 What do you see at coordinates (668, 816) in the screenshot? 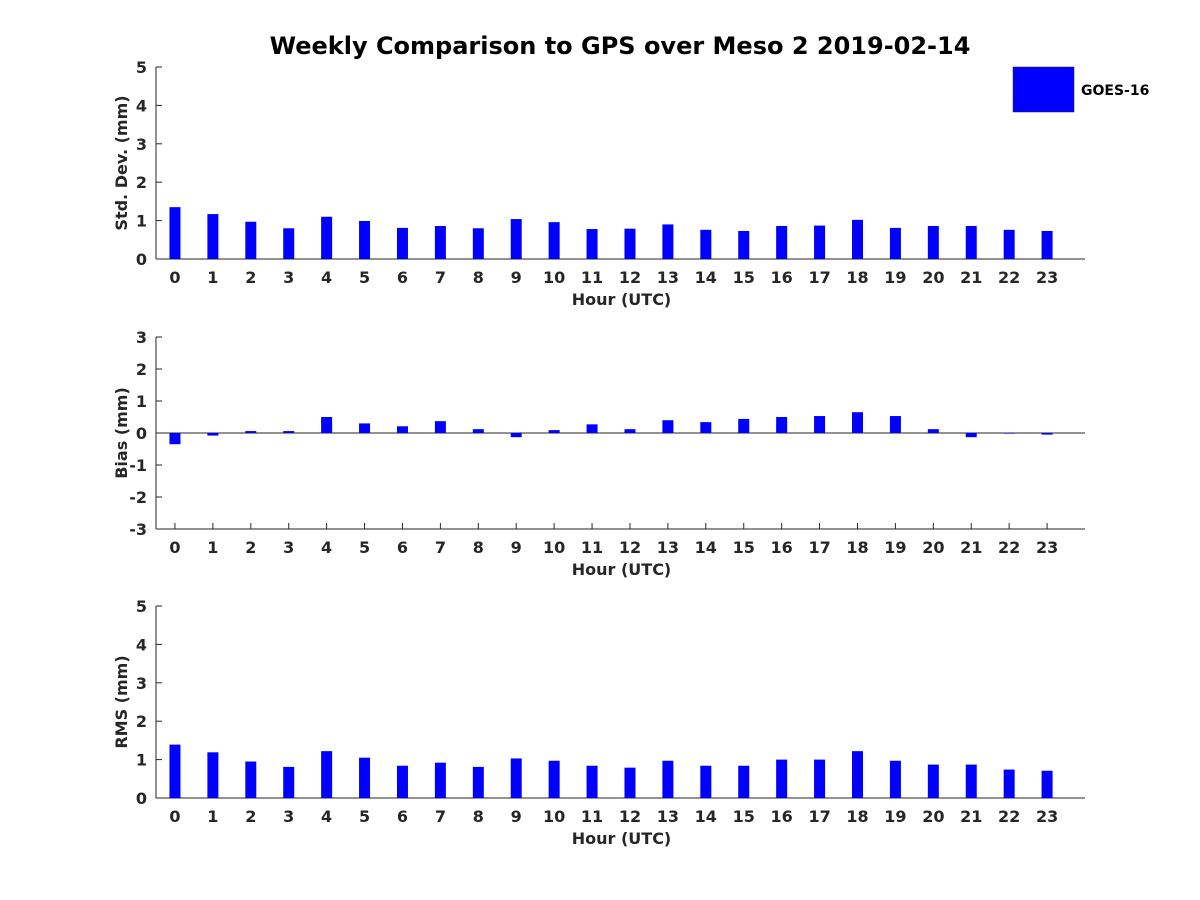
I see `x-tick-label-rms: 13` at bounding box center [668, 816].